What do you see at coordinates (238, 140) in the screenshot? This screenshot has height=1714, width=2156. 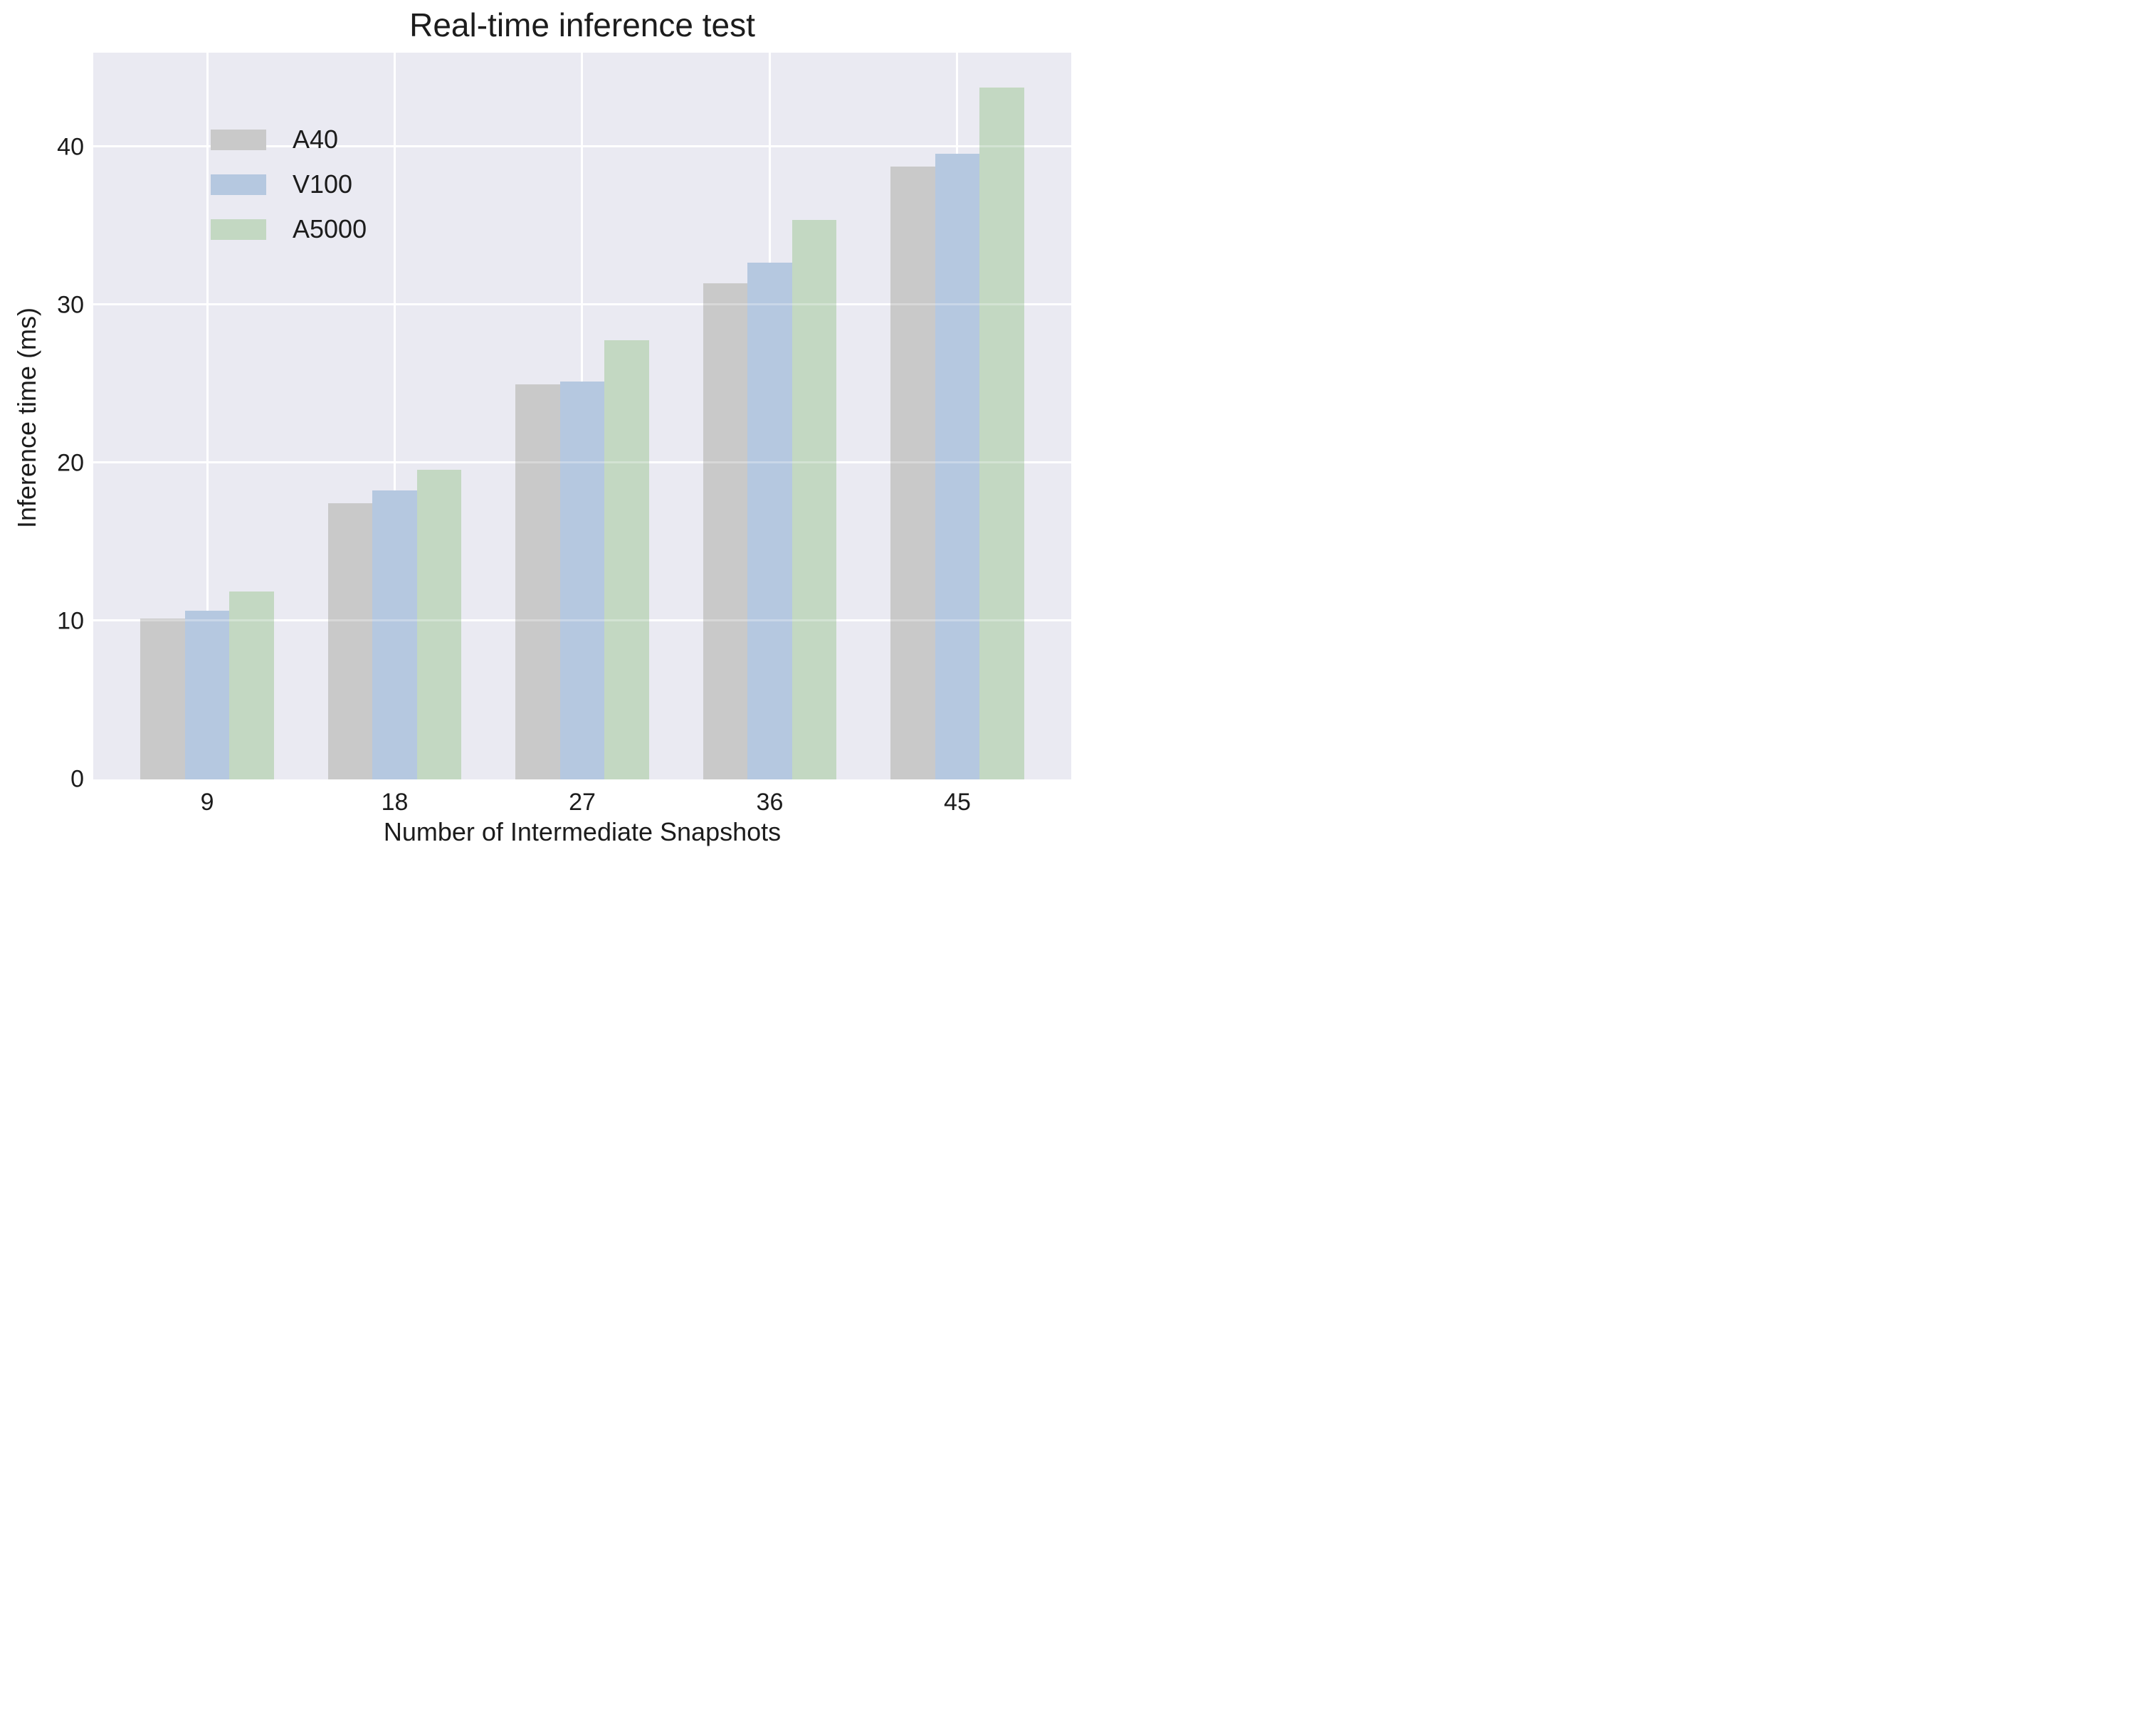 I see `legend-swatch-A40` at bounding box center [238, 140].